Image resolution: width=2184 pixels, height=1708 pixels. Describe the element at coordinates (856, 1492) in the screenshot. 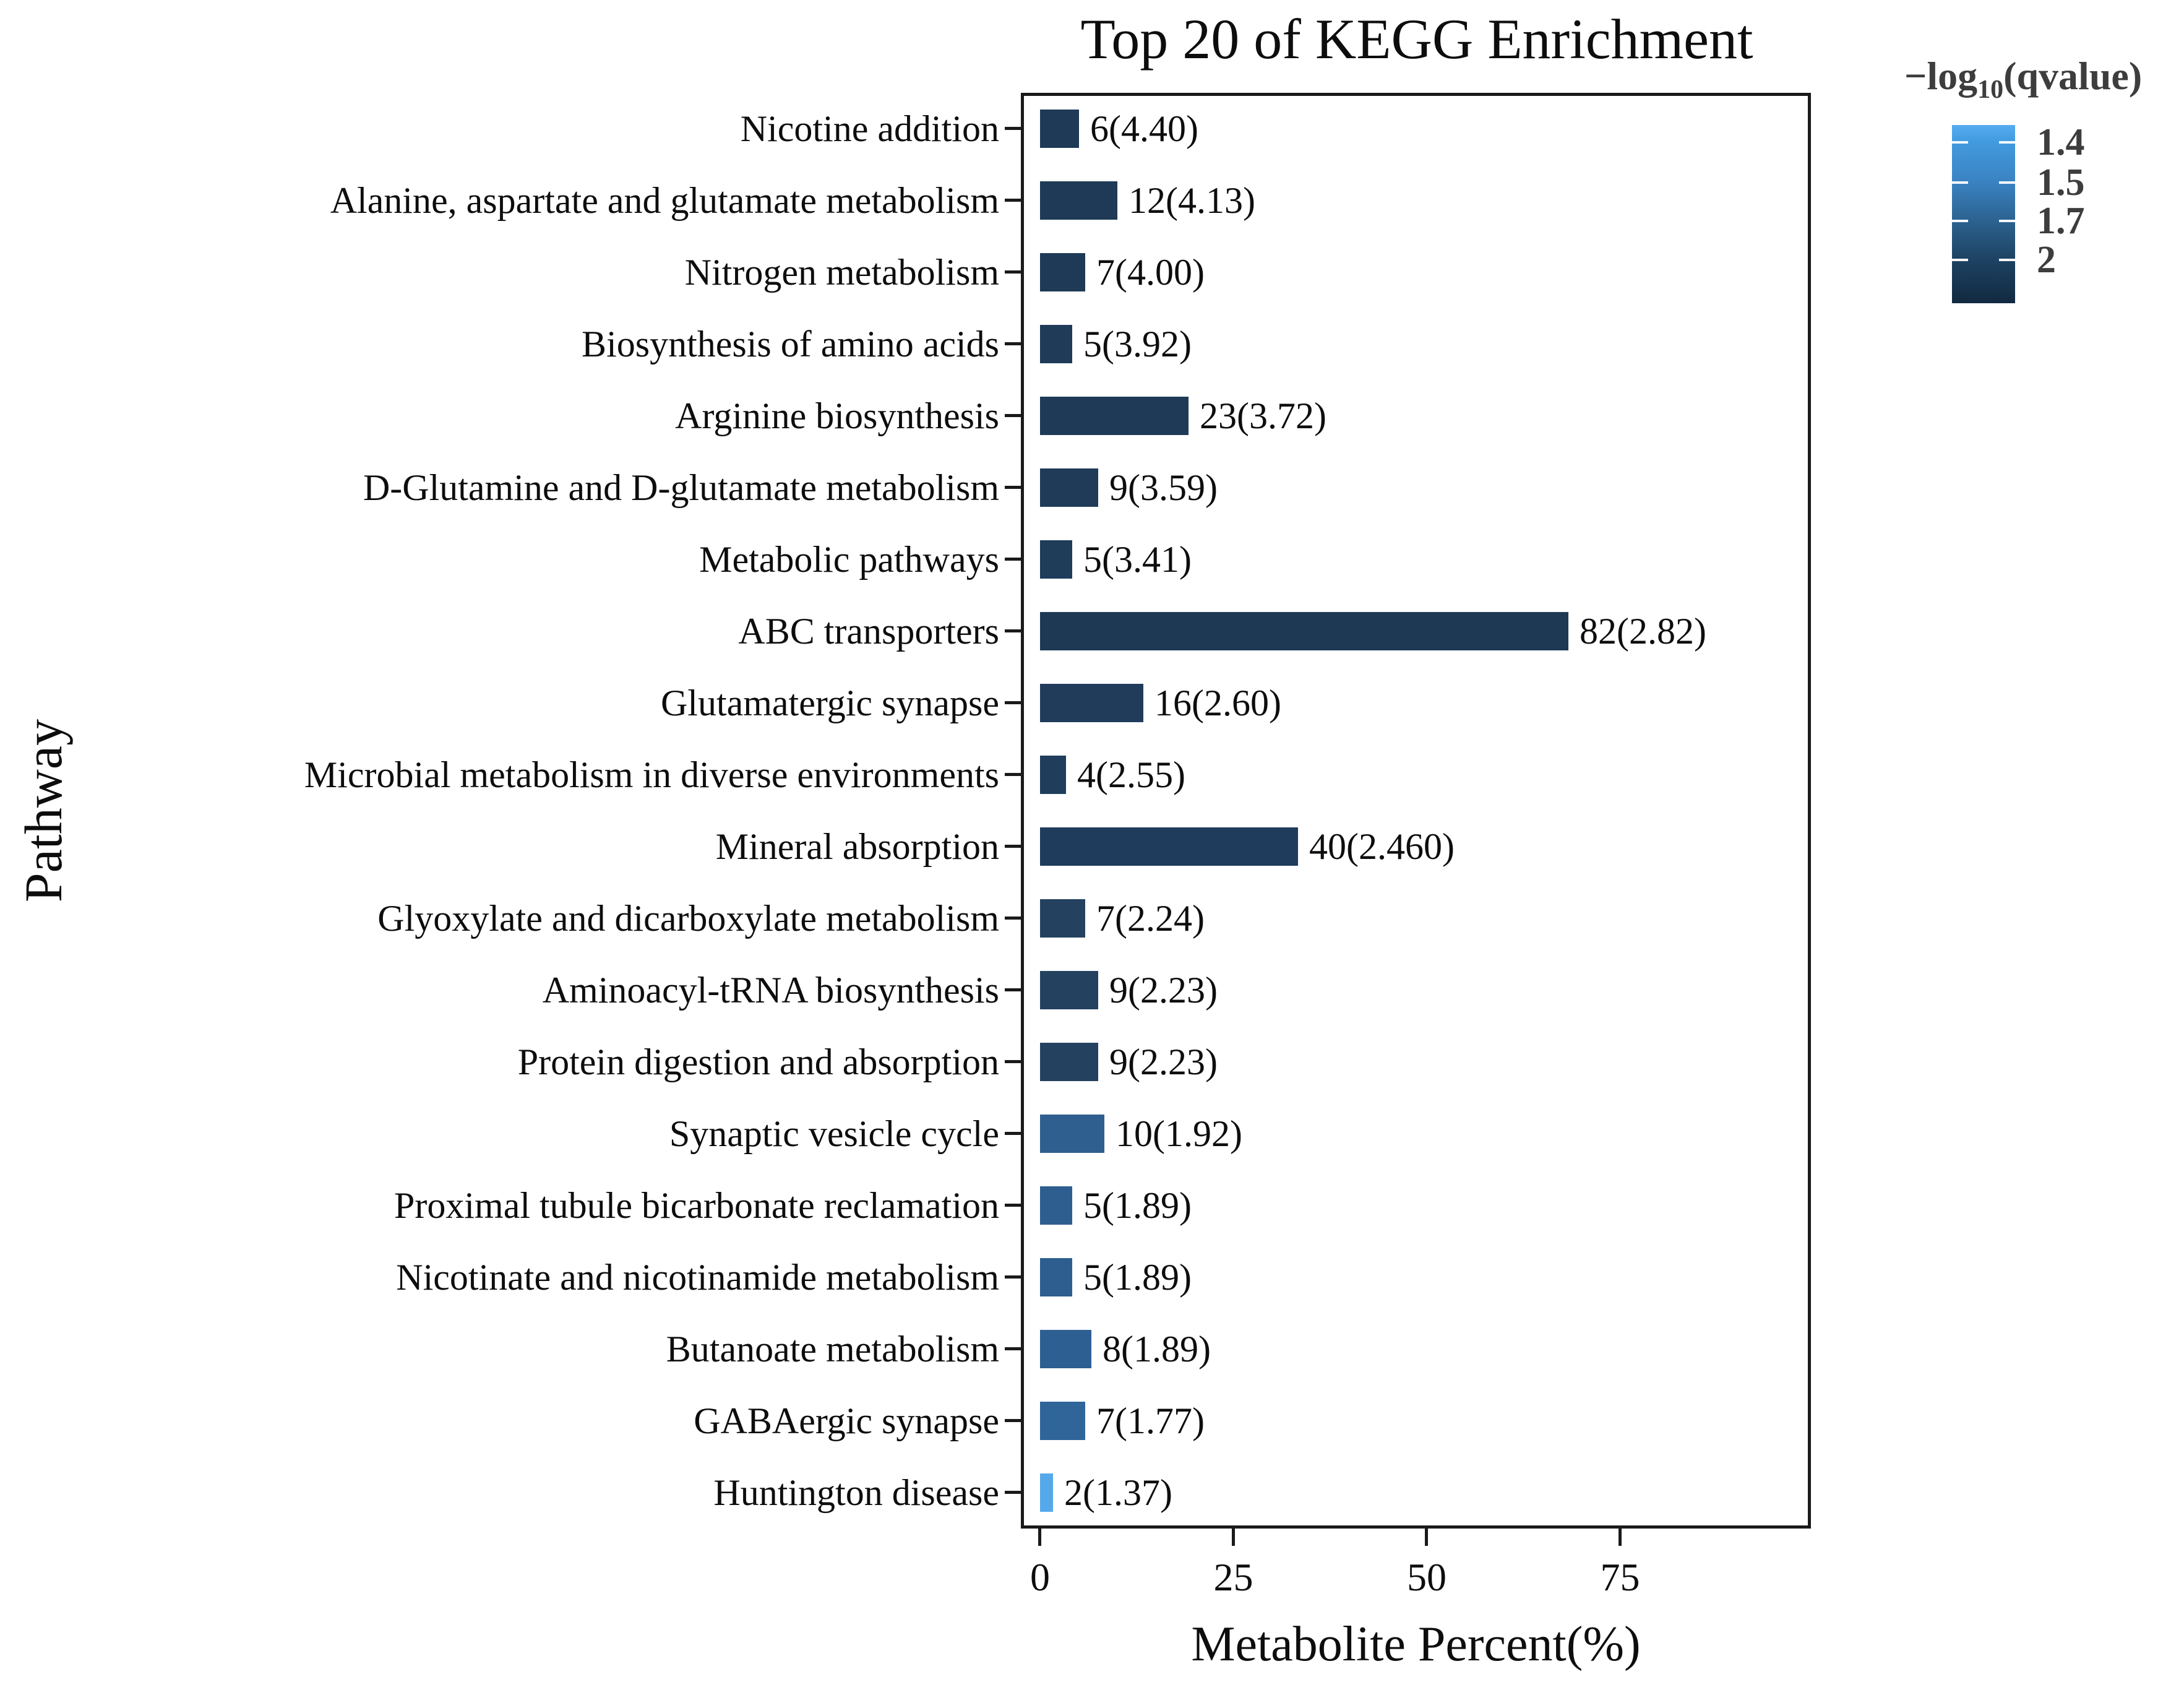

I see `y-axis-label: Huntington disease` at that location.